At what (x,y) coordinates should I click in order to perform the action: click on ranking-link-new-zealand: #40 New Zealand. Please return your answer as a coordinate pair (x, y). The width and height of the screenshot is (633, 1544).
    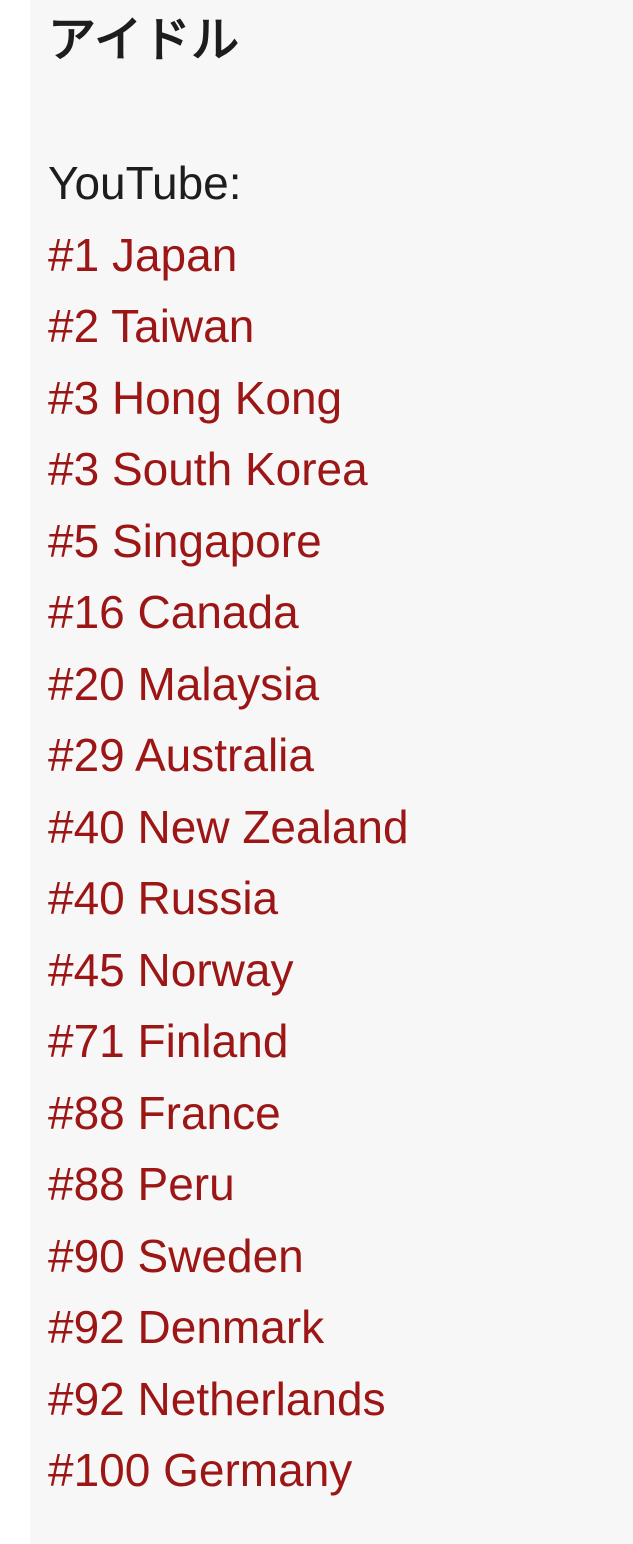
    Looking at the image, I should click on (228, 826).